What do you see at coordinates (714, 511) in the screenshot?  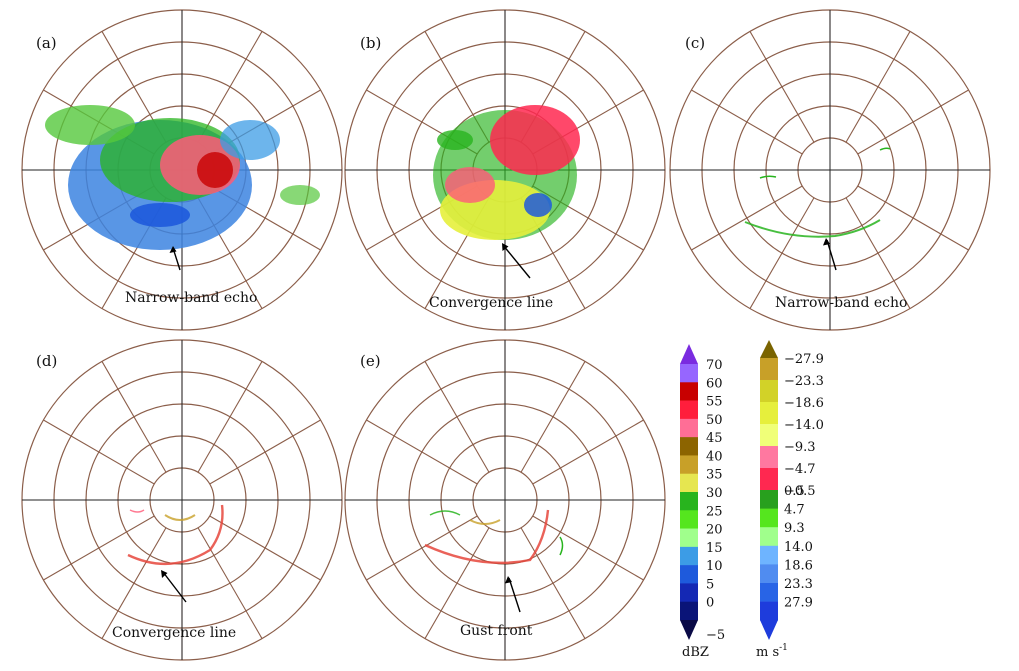 I see `legend-reflectivity-label: 25` at bounding box center [714, 511].